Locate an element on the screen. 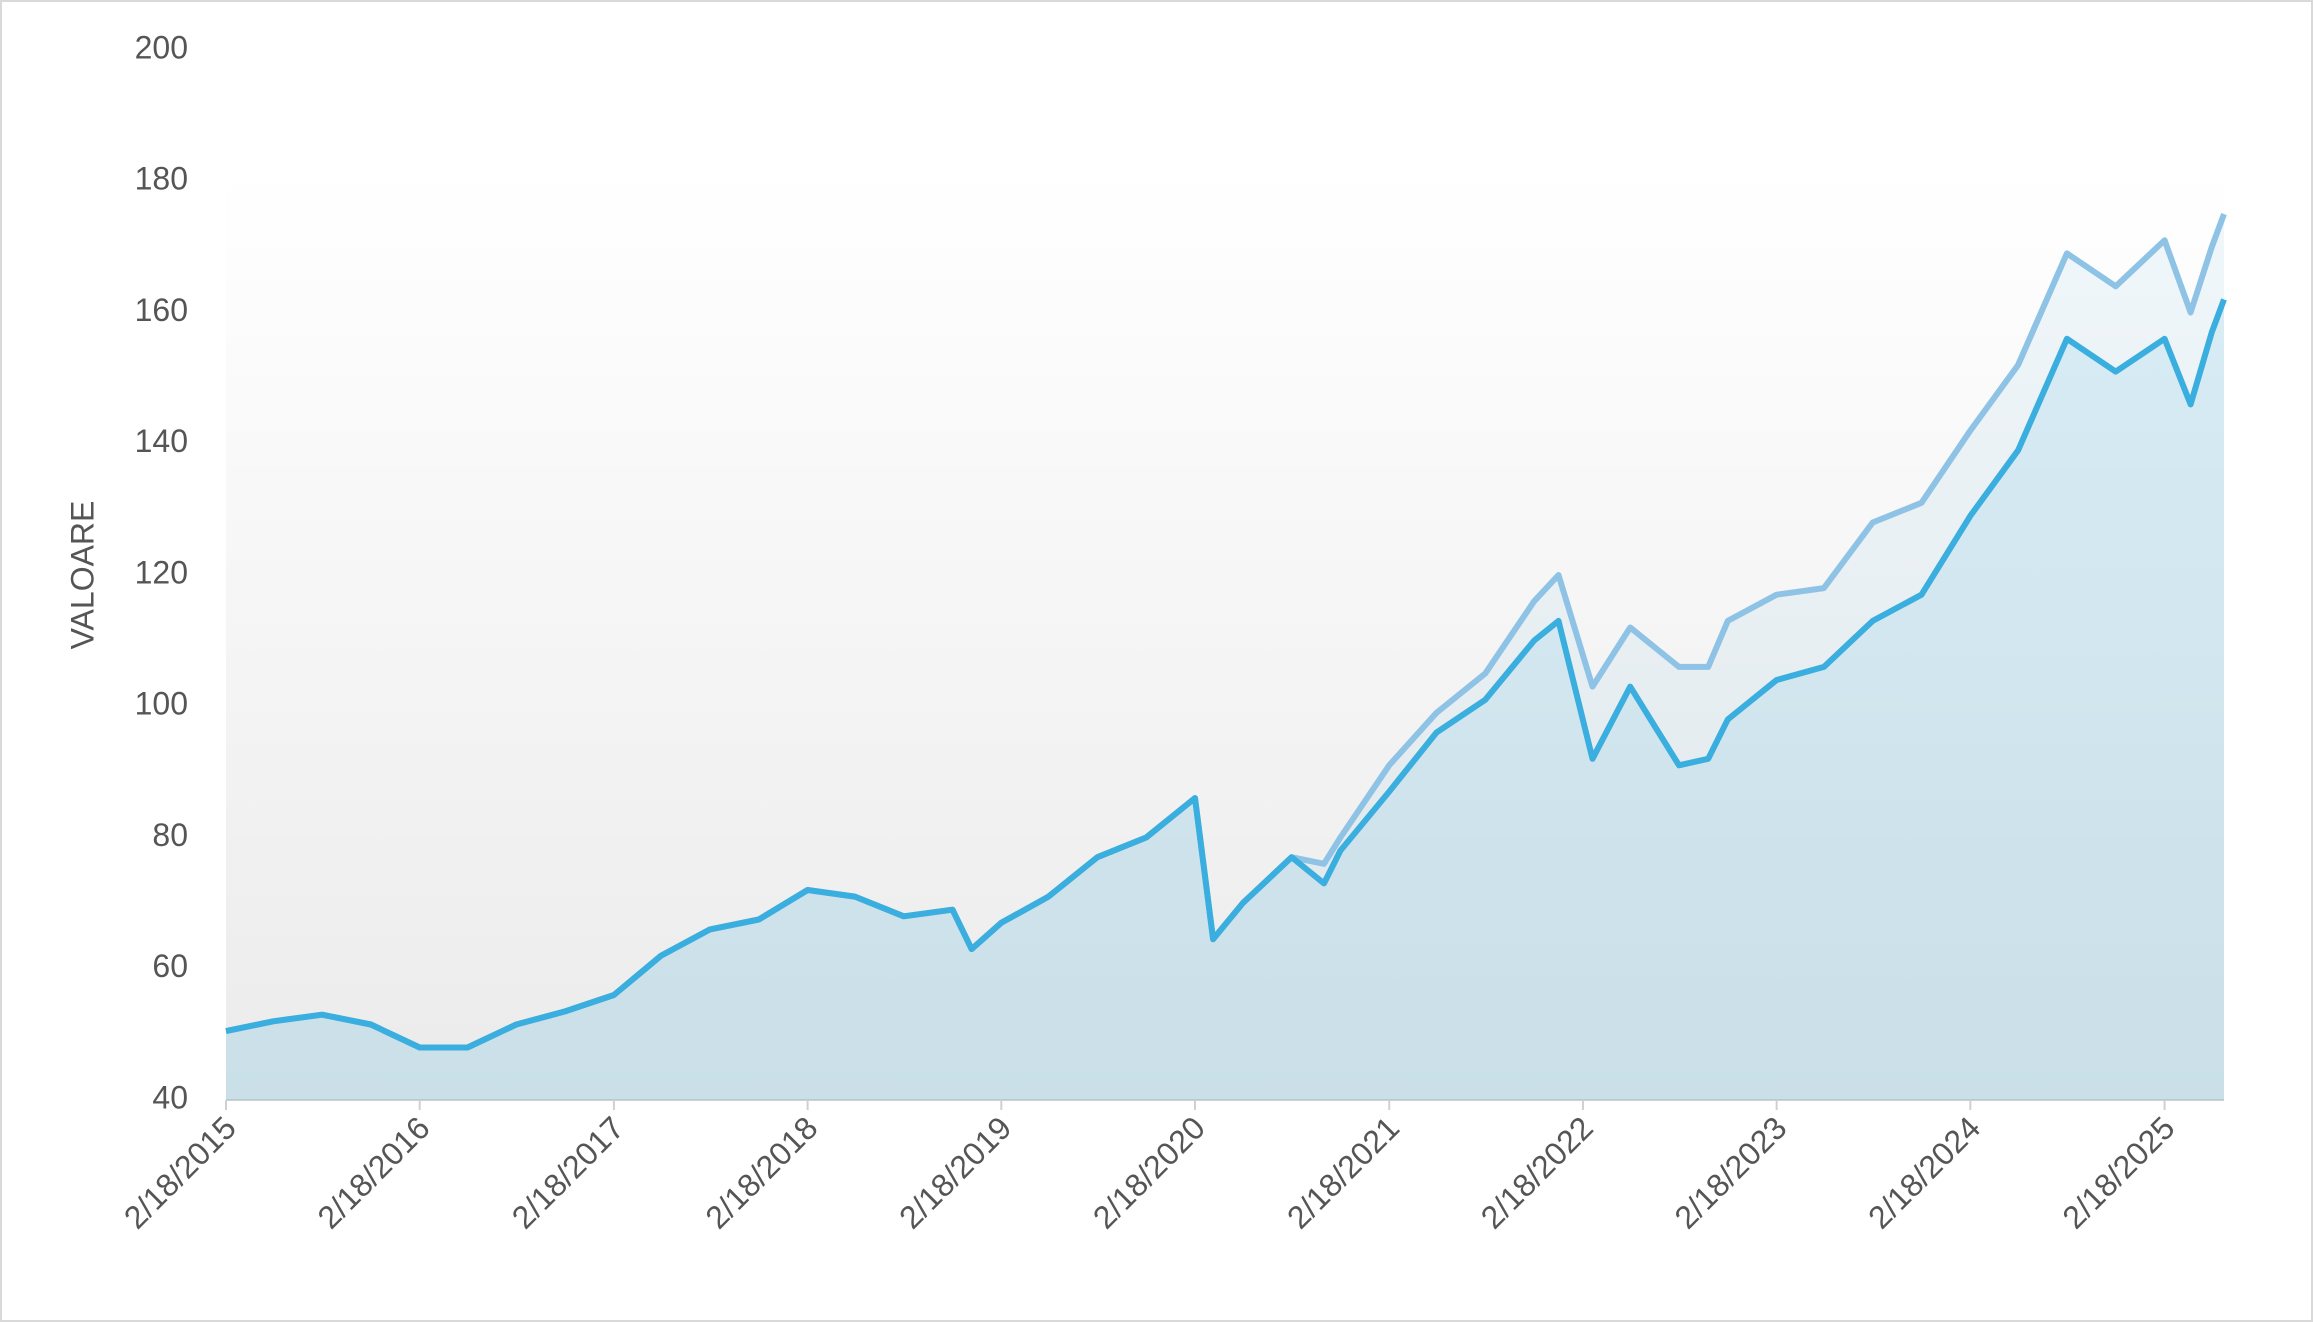  y-tick-label: 160 is located at coordinates (161, 310).